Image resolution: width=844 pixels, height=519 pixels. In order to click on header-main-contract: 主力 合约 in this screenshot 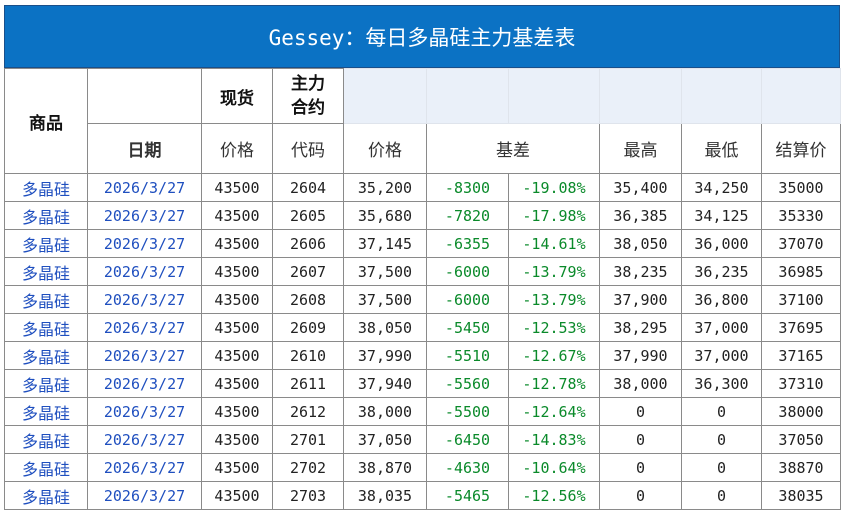, I will do `click(308, 96)`.